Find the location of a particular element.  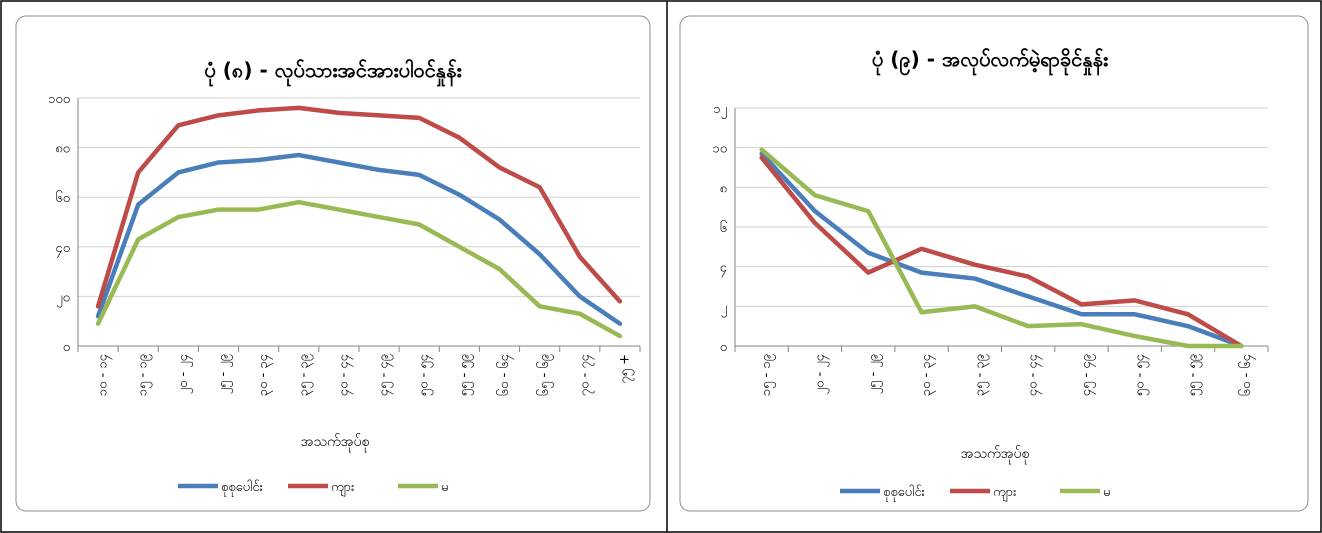

y-tick-label: ၁၂ is located at coordinates (720, 110).